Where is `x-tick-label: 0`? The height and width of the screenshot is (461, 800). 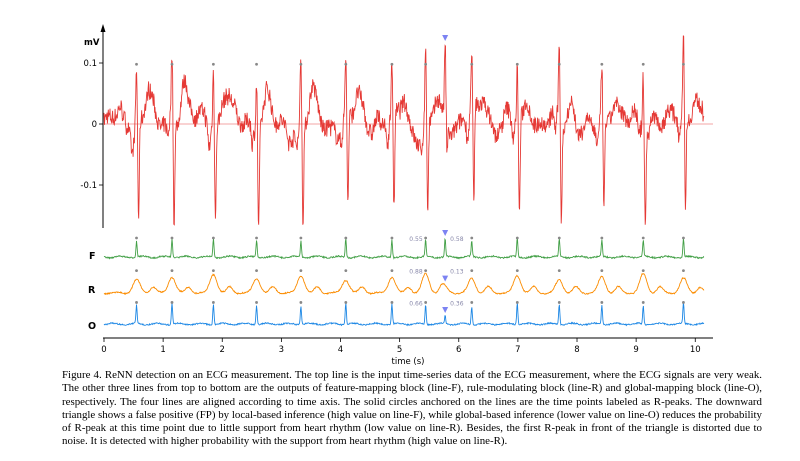
x-tick-label: 0 is located at coordinates (103, 350).